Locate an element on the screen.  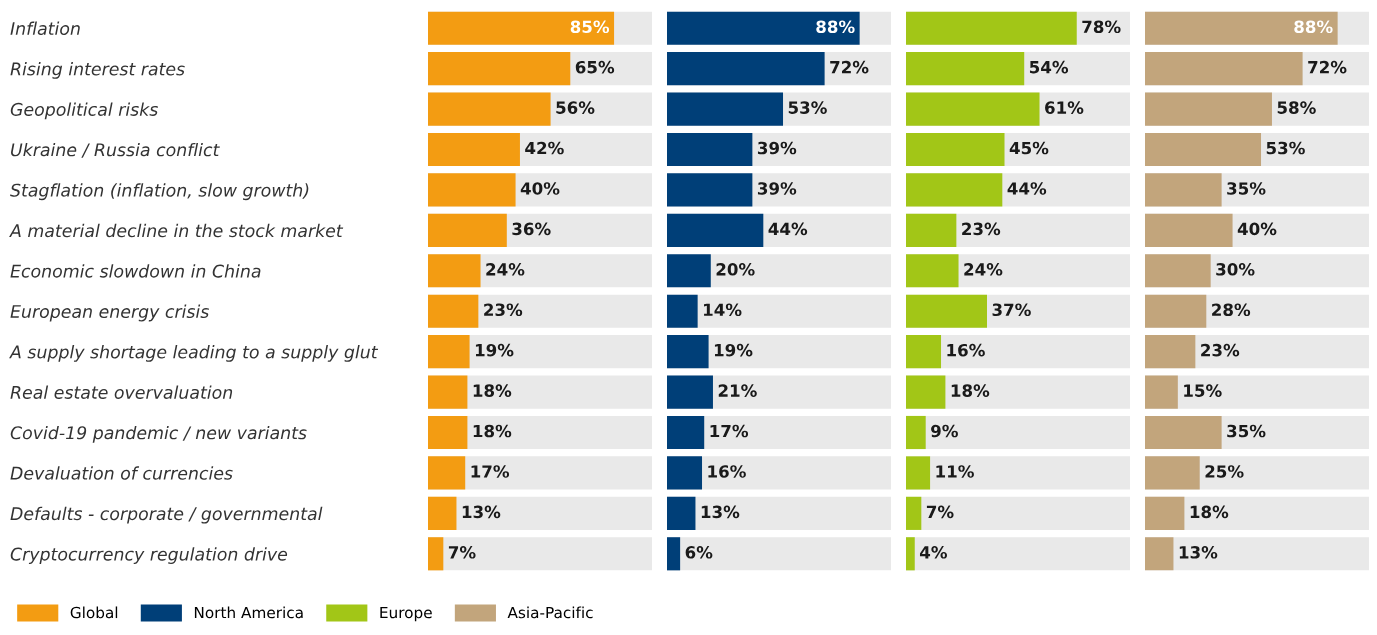
data-label: 4% is located at coordinates (933, 552).